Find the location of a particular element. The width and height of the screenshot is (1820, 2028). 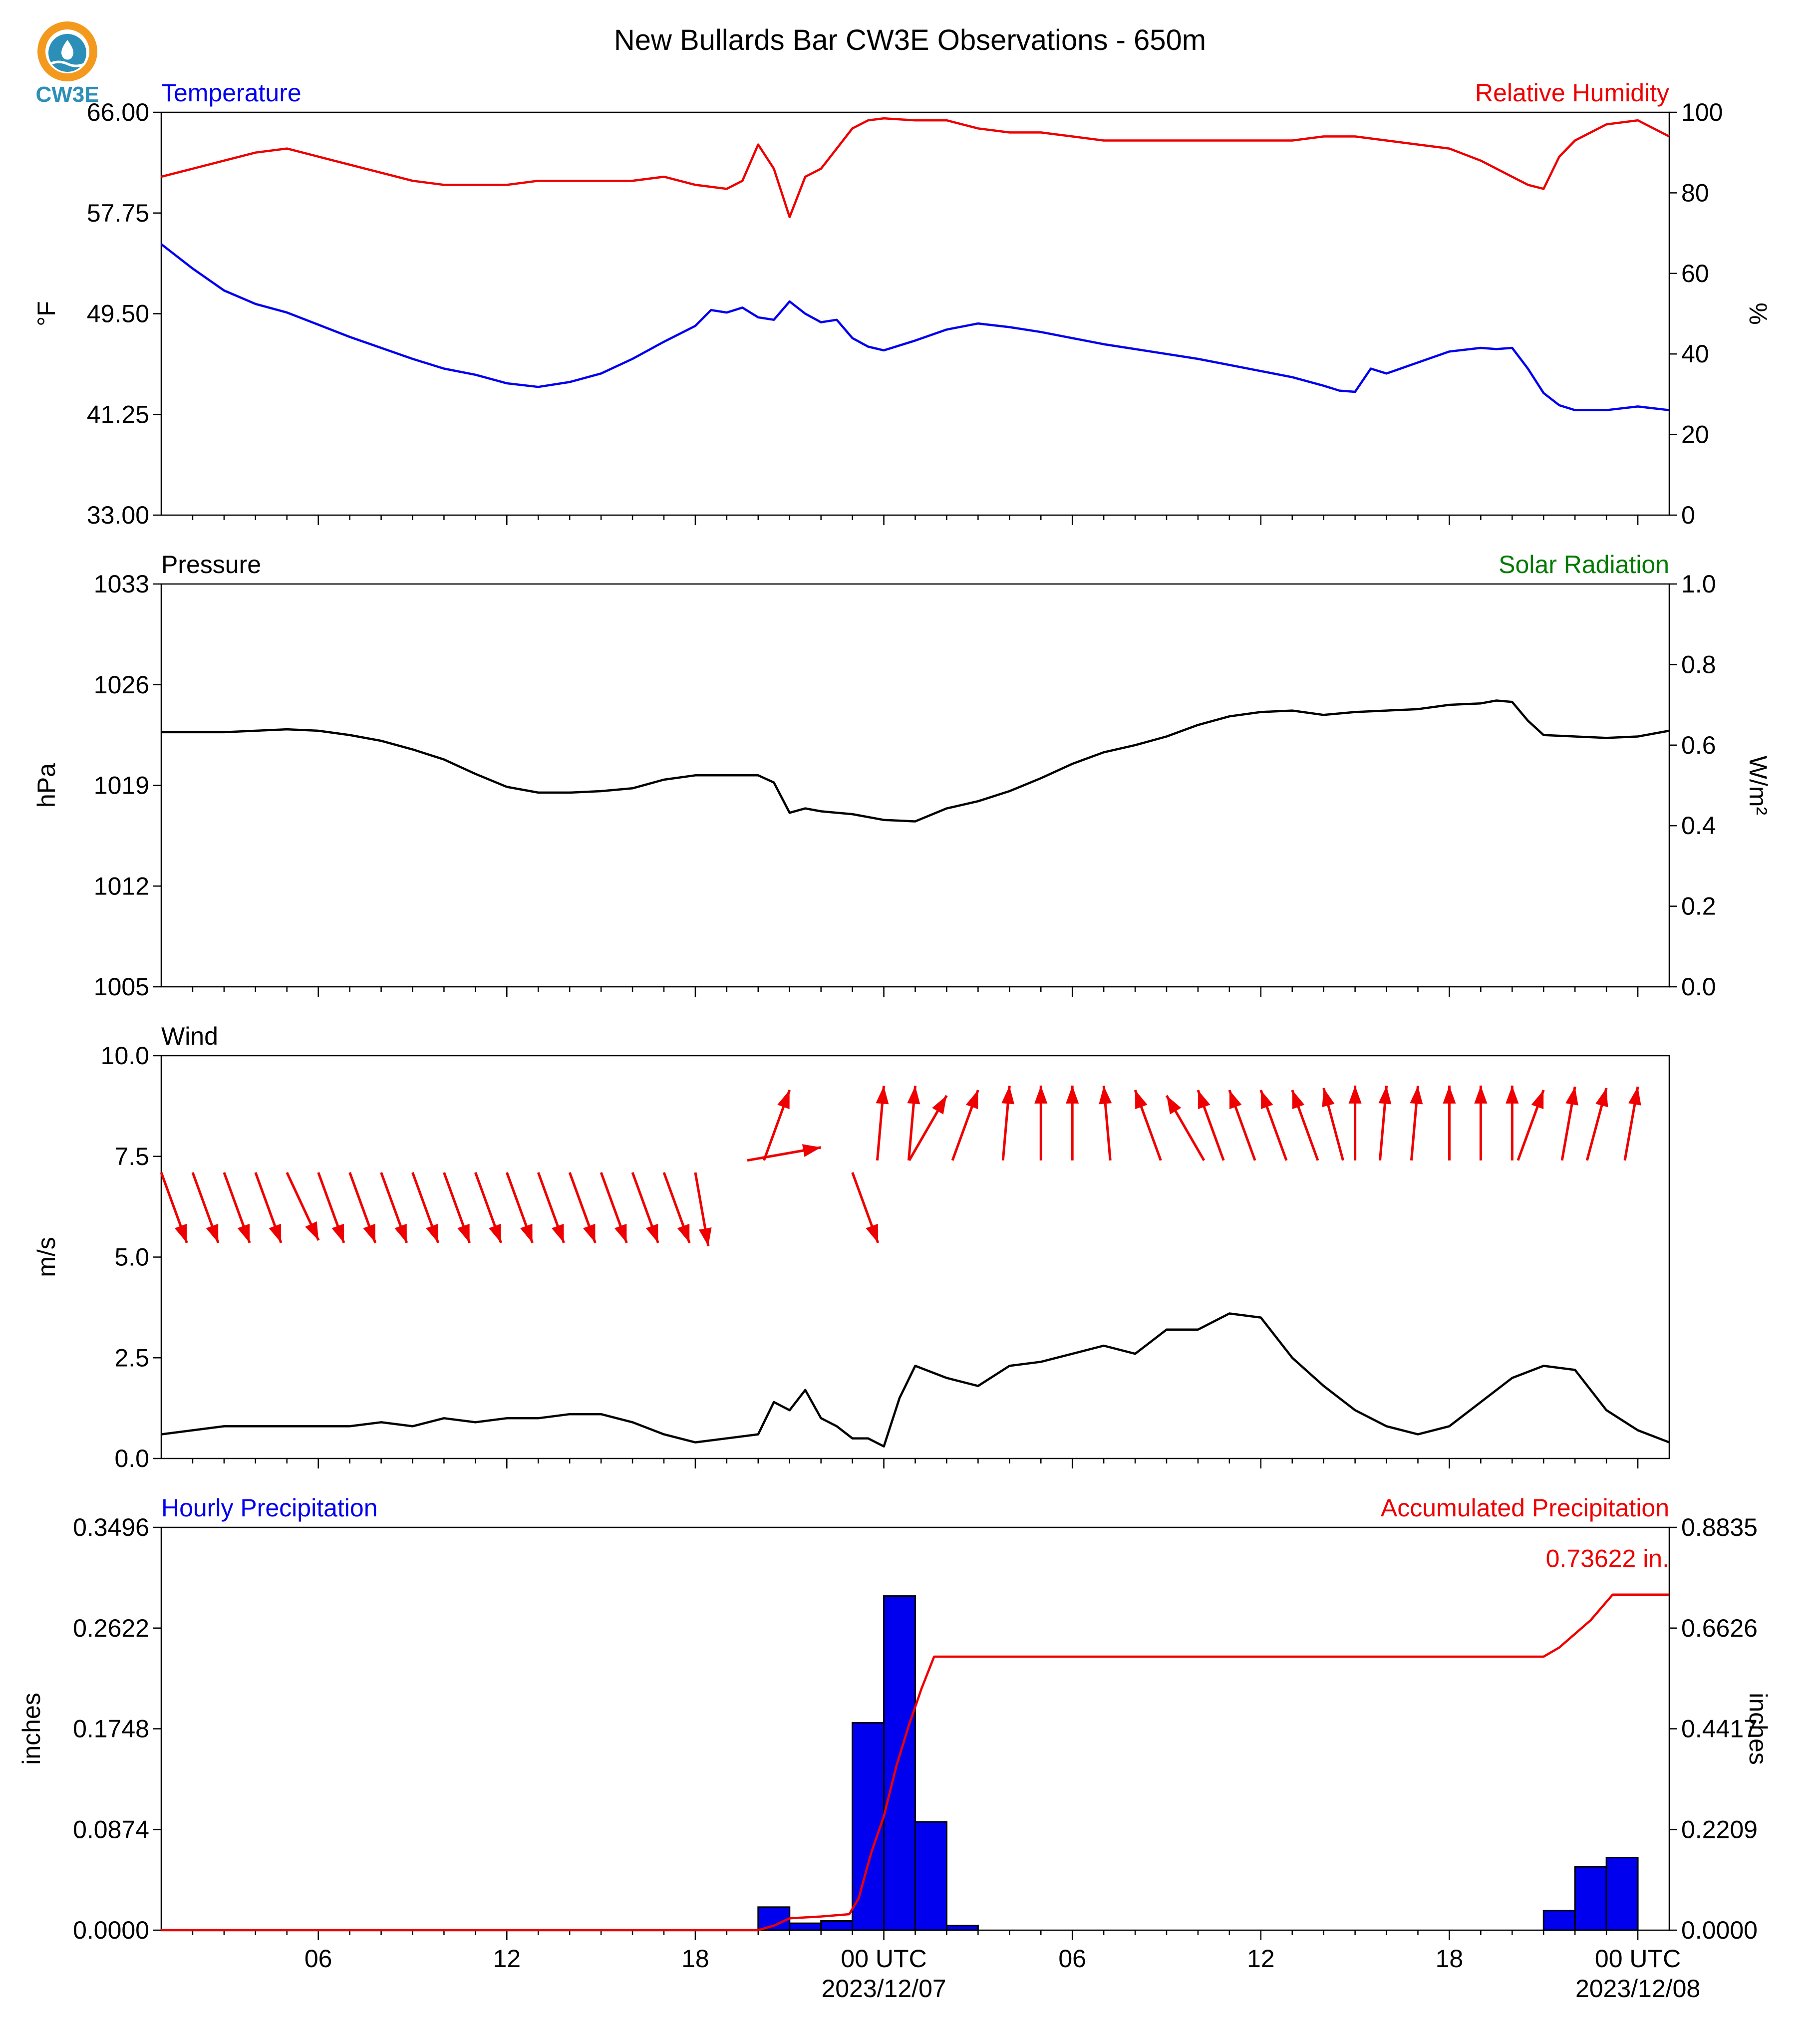

x-date-label: 2023/12/08 is located at coordinates (1637, 1989).